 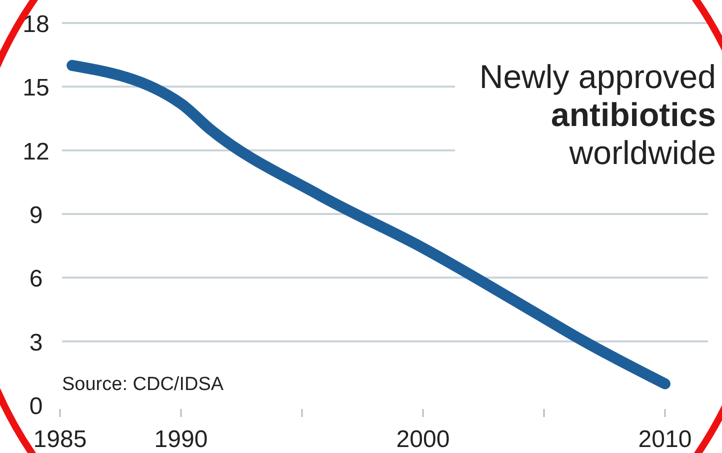 I want to click on y-tick-label: 0, so click(x=36, y=406).